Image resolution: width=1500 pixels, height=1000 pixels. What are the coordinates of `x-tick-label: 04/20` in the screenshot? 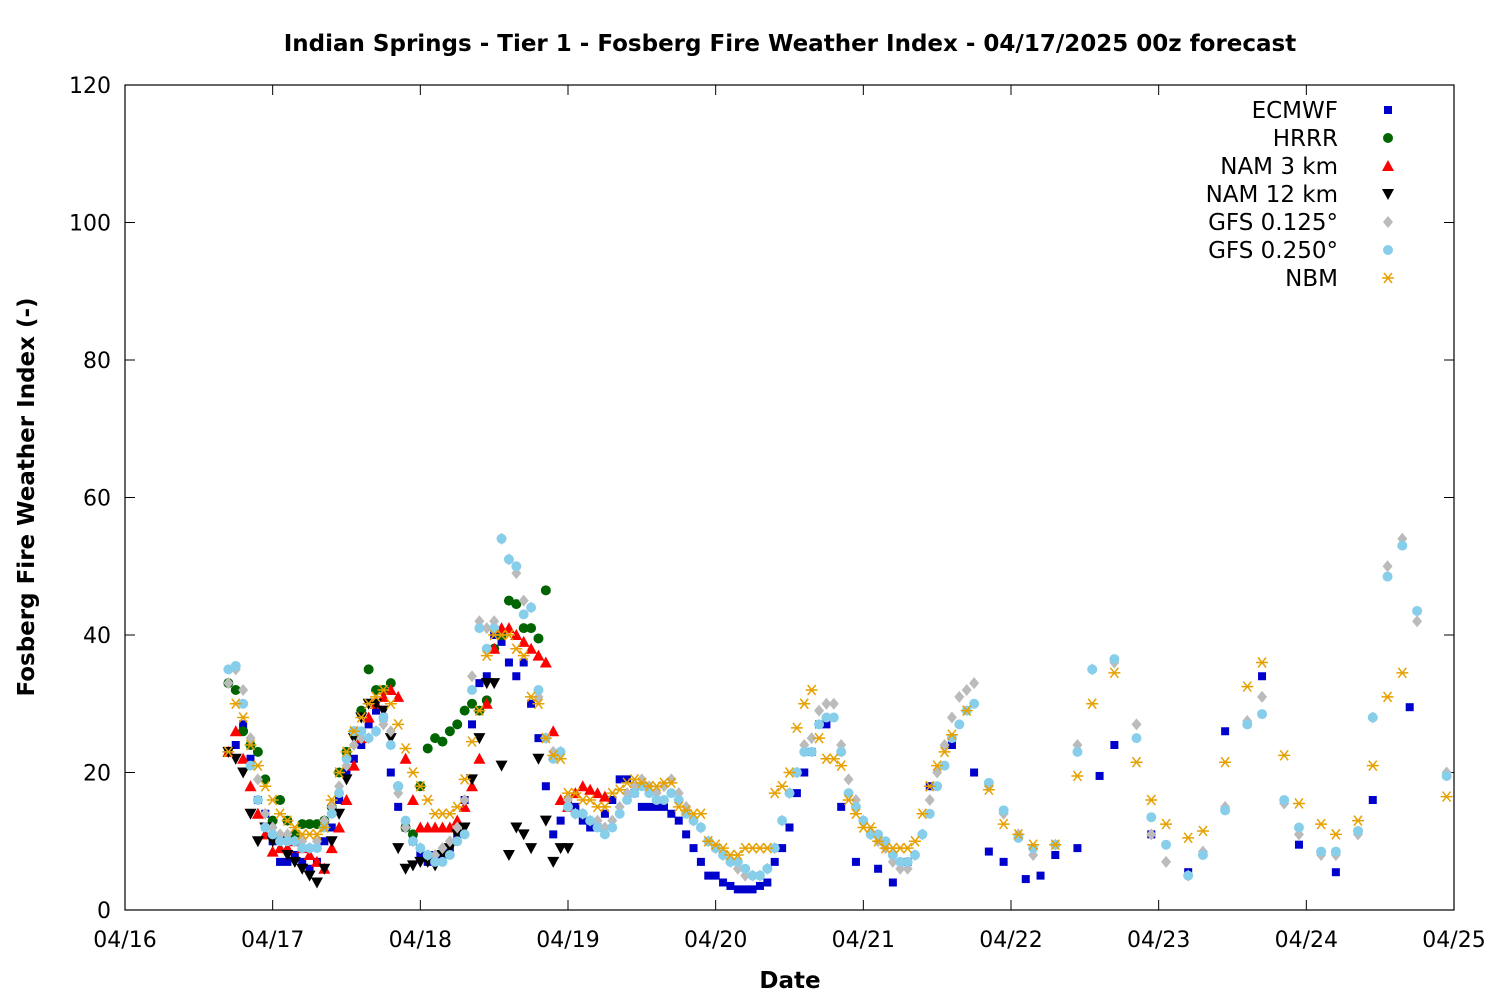 It's located at (715, 940).